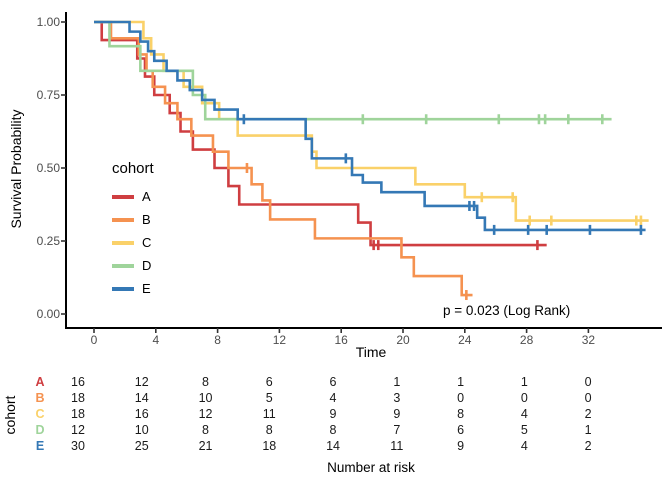  Describe the element at coordinates (397, 382) in the screenshot. I see `risk-count-A-t20: 1` at that location.